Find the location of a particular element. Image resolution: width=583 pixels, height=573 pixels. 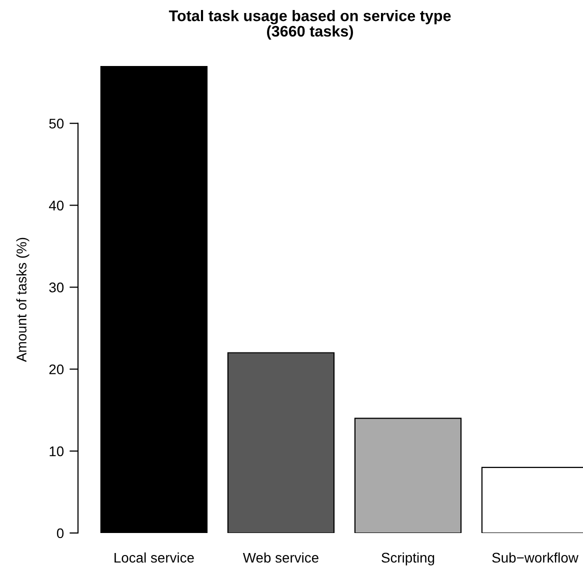

x-tick-label: Sub−workflow is located at coordinates (535, 557).